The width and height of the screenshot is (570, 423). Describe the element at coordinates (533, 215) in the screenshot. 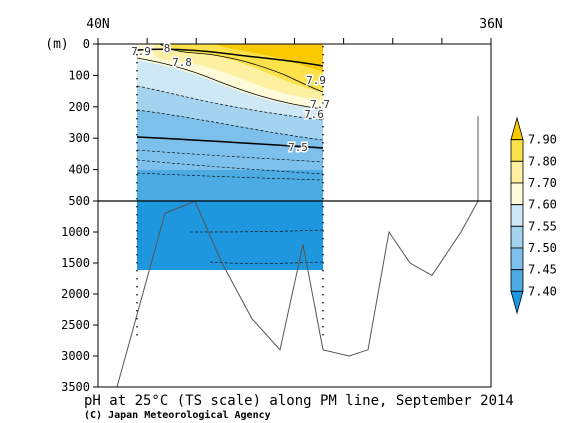

I see `colorbar: 7.90 7.80 7.70 7.60 7.55 7.50 7.45 7.40` at that location.